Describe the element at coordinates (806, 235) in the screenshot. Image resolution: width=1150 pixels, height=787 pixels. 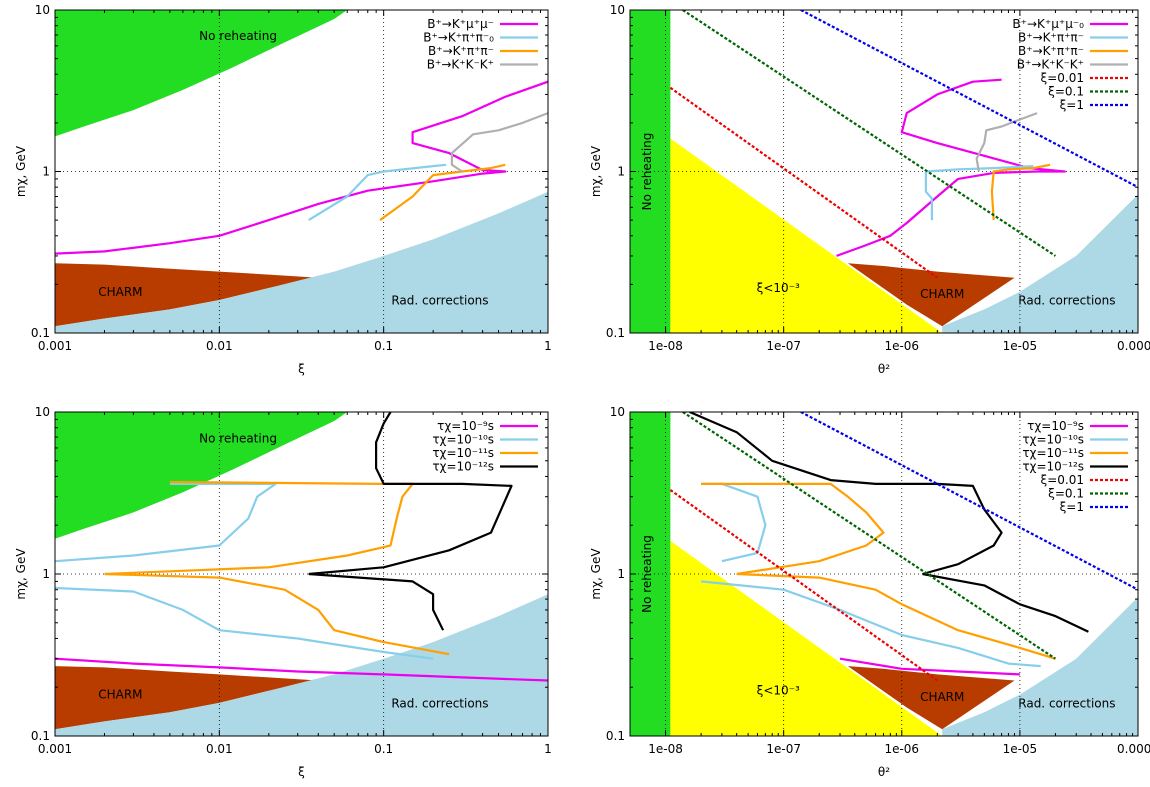
I see `region--10-` at that location.